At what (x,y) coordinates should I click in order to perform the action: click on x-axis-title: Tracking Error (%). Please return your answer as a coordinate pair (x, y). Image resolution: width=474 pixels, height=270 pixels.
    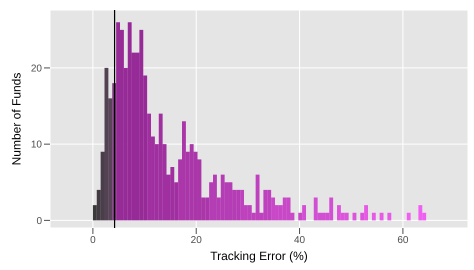
    Looking at the image, I should click on (259, 256).